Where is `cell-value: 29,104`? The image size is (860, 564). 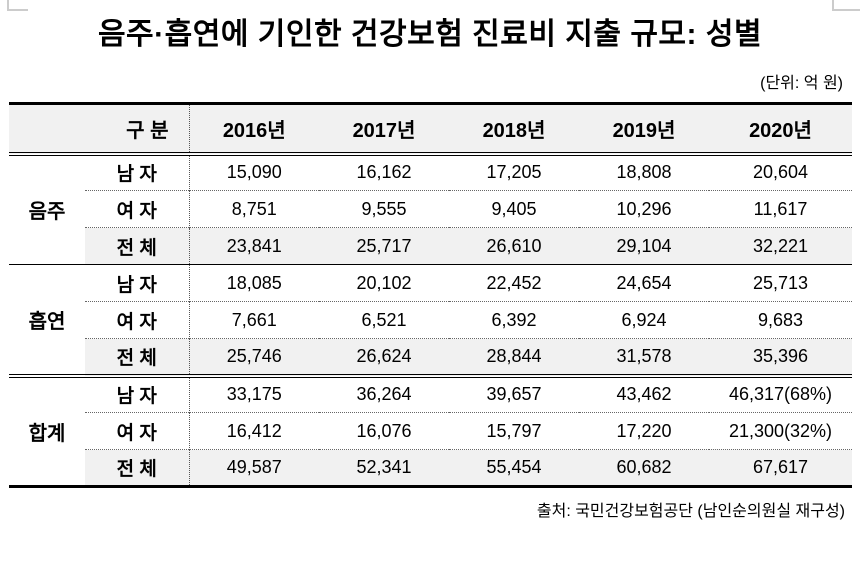 cell-value: 29,104 is located at coordinates (644, 246).